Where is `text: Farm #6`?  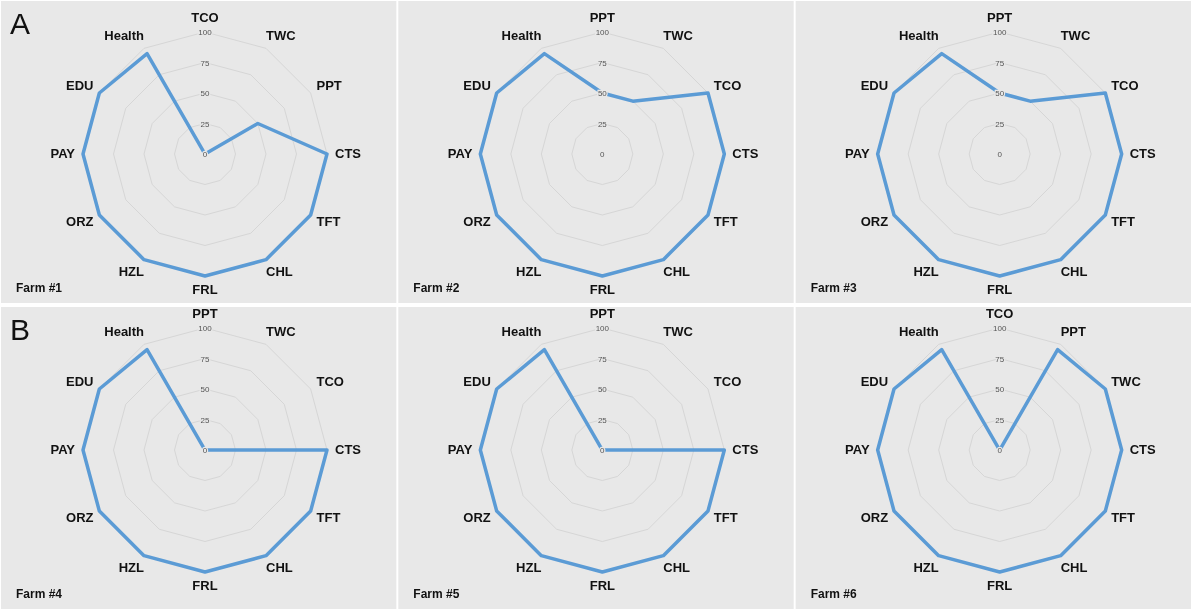
text: Farm #6 is located at coordinates (834, 594).